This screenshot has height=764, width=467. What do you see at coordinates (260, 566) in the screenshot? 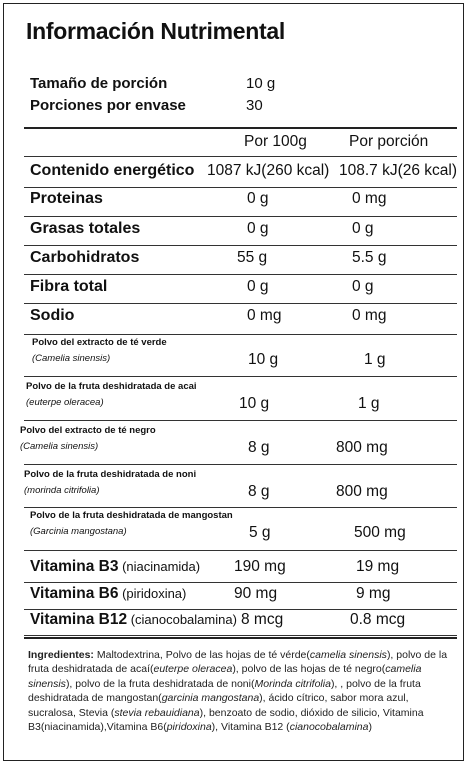
I see `vitamin-value-per100: 190 mg` at bounding box center [260, 566].